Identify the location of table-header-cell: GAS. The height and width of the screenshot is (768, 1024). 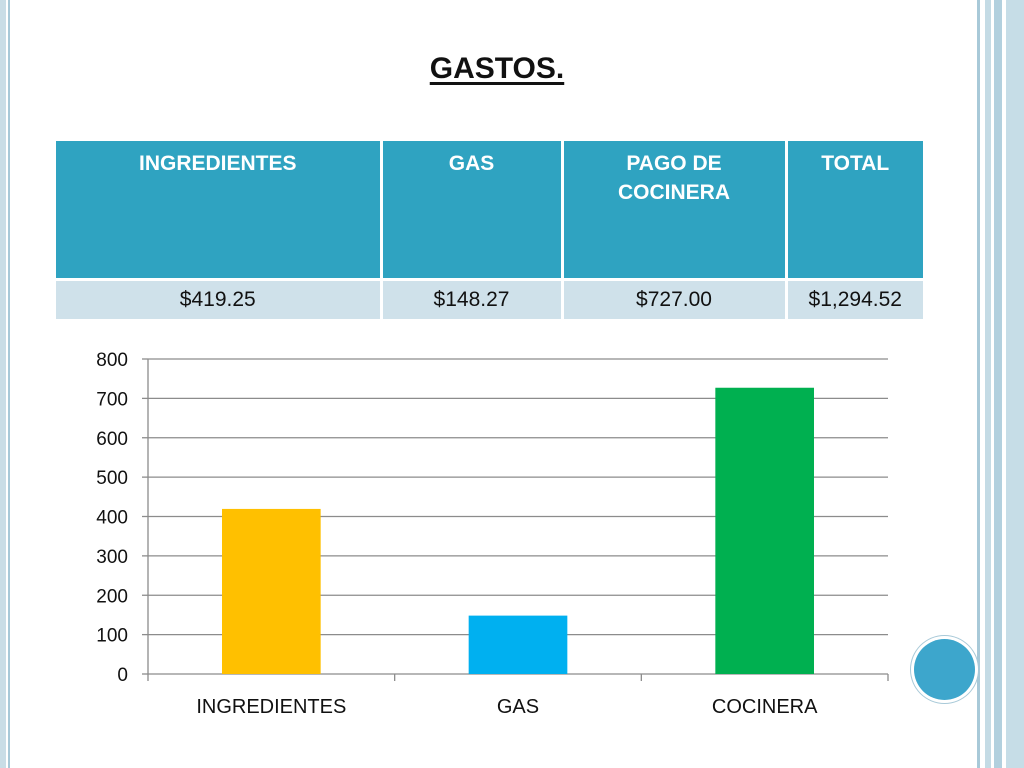
(472, 211).